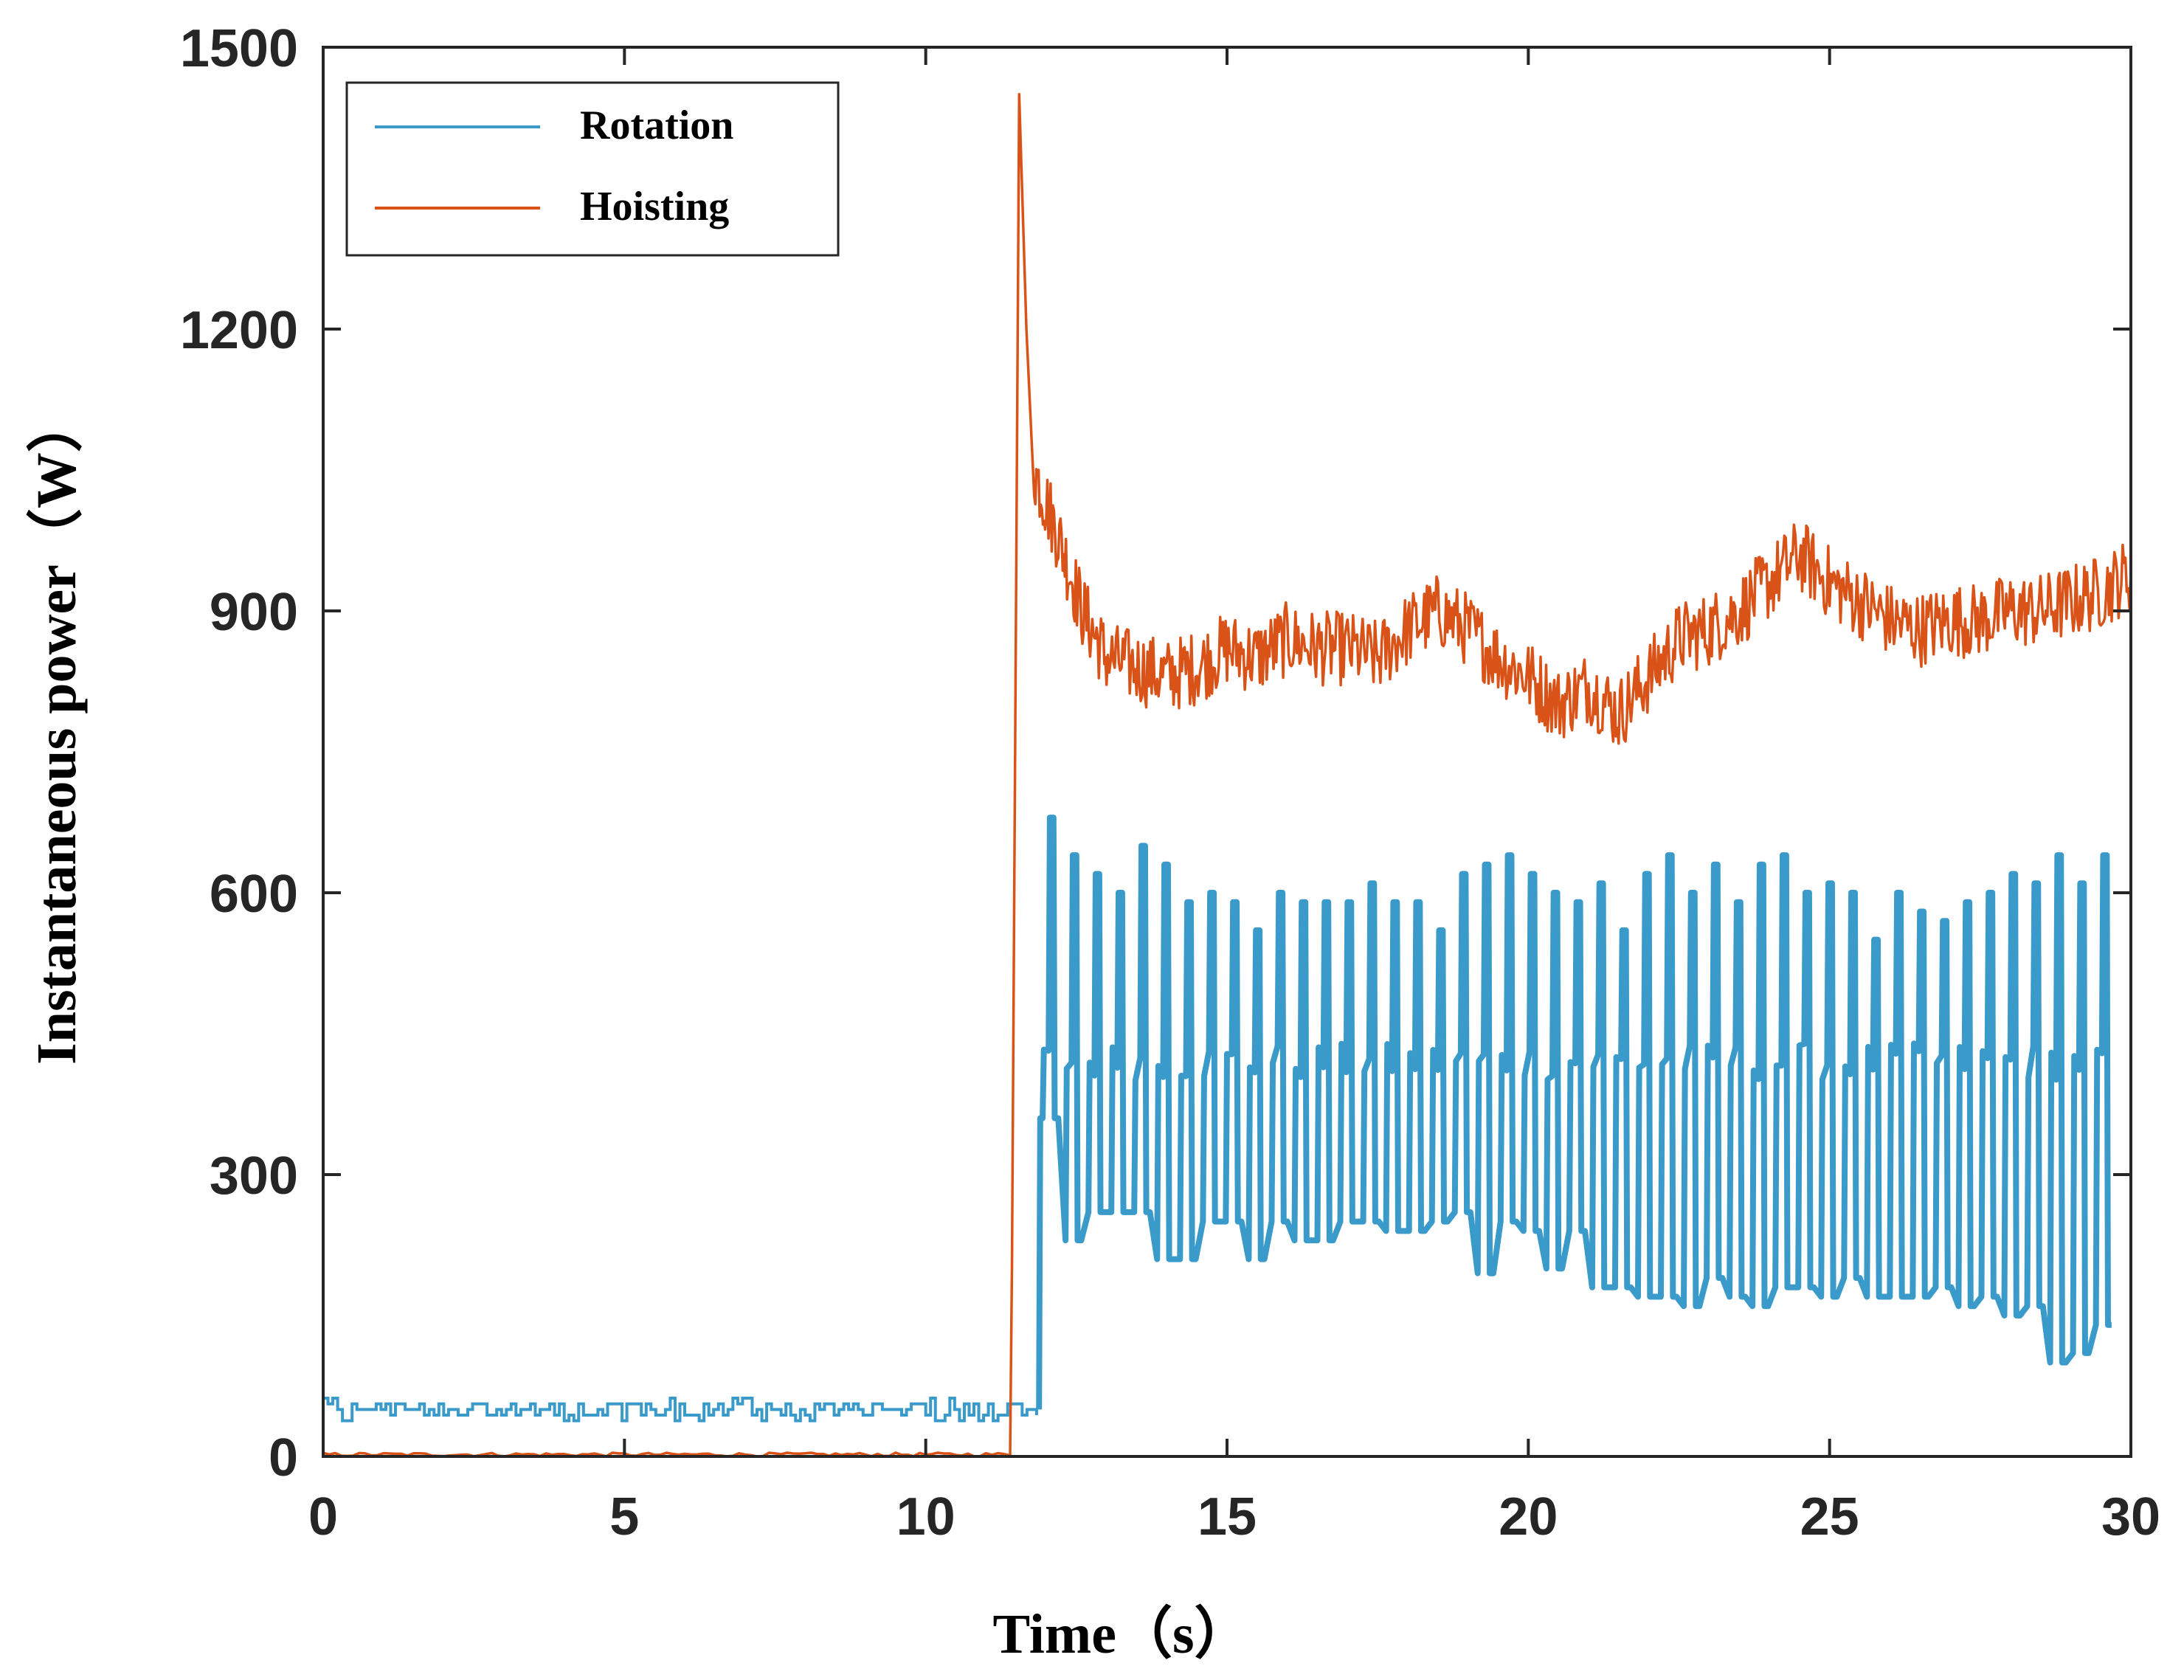  Describe the element at coordinates (283, 1457) in the screenshot. I see `y-tick-label: 0` at that location.